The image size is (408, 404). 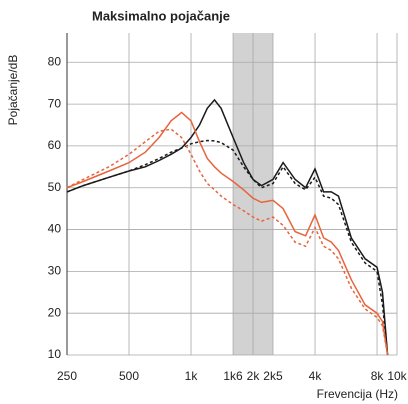 What do you see at coordinates (192, 376) in the screenshot?
I see `x-tick-label: 1k` at bounding box center [192, 376].